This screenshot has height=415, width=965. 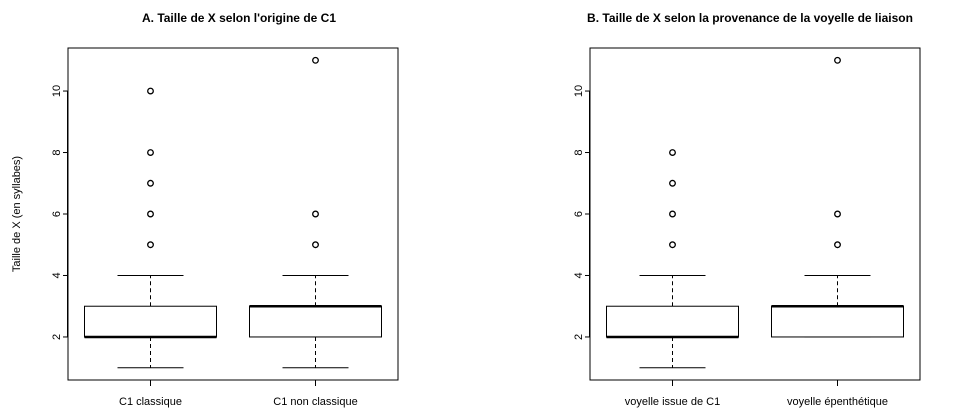 I want to click on x-tick-label: C1 non classique, so click(x=315, y=402).